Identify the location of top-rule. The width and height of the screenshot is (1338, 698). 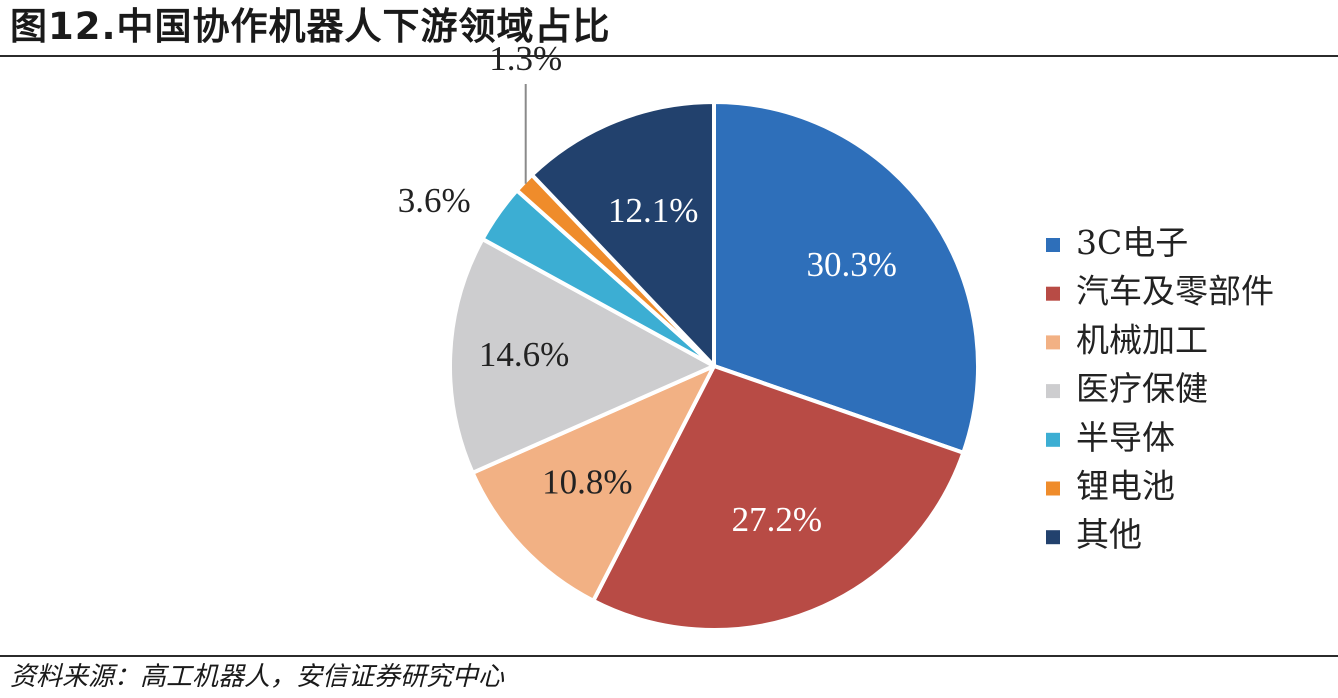
(669, 56).